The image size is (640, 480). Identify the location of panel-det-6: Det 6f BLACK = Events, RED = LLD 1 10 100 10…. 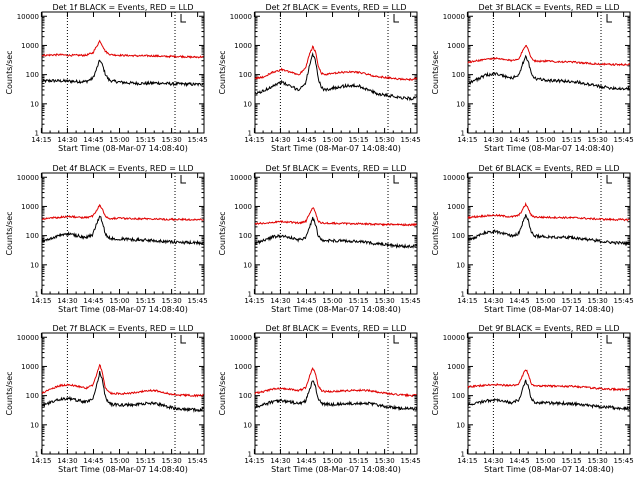
(532, 239).